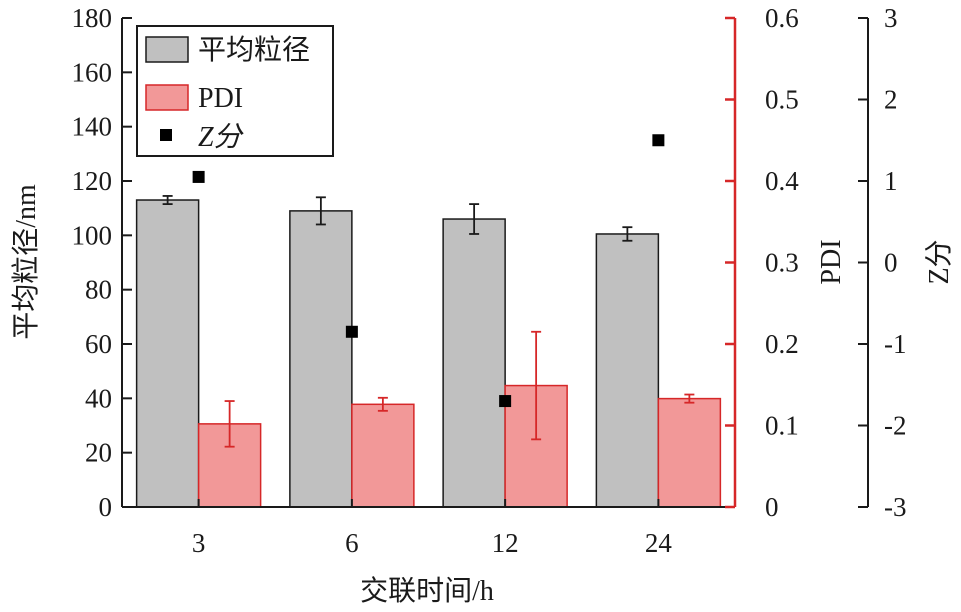 The width and height of the screenshot is (961, 612). I want to click on y-left-tick-label-100: 100, so click(92, 235).